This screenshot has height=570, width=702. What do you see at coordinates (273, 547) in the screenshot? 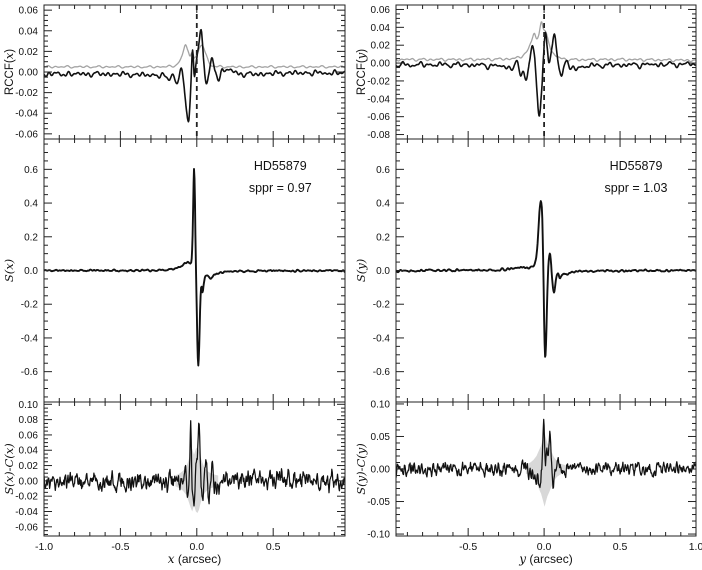
I see `sx-cx-xtick-label: 0.5` at bounding box center [273, 547].